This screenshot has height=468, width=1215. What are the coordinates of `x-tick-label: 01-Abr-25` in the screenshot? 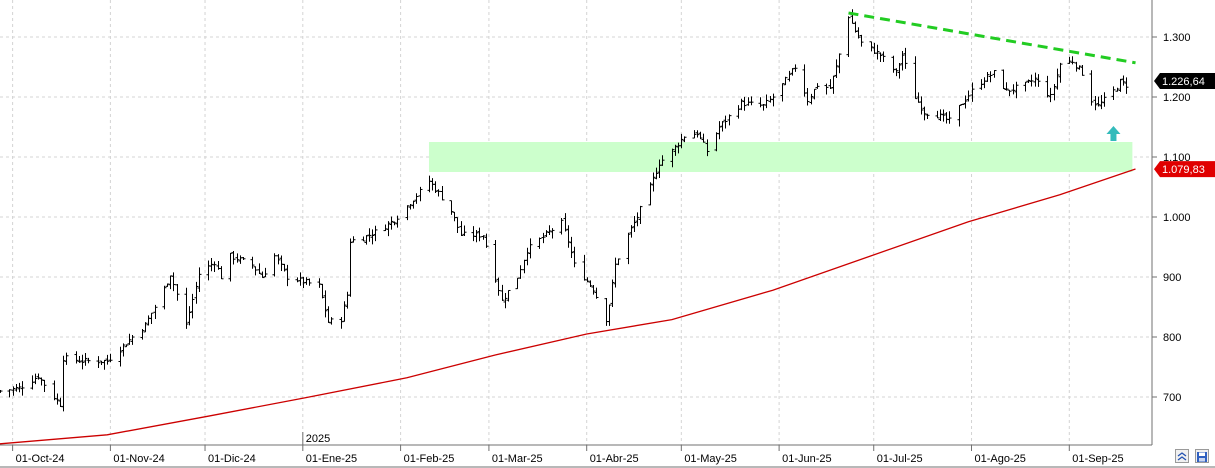 It's located at (614, 459).